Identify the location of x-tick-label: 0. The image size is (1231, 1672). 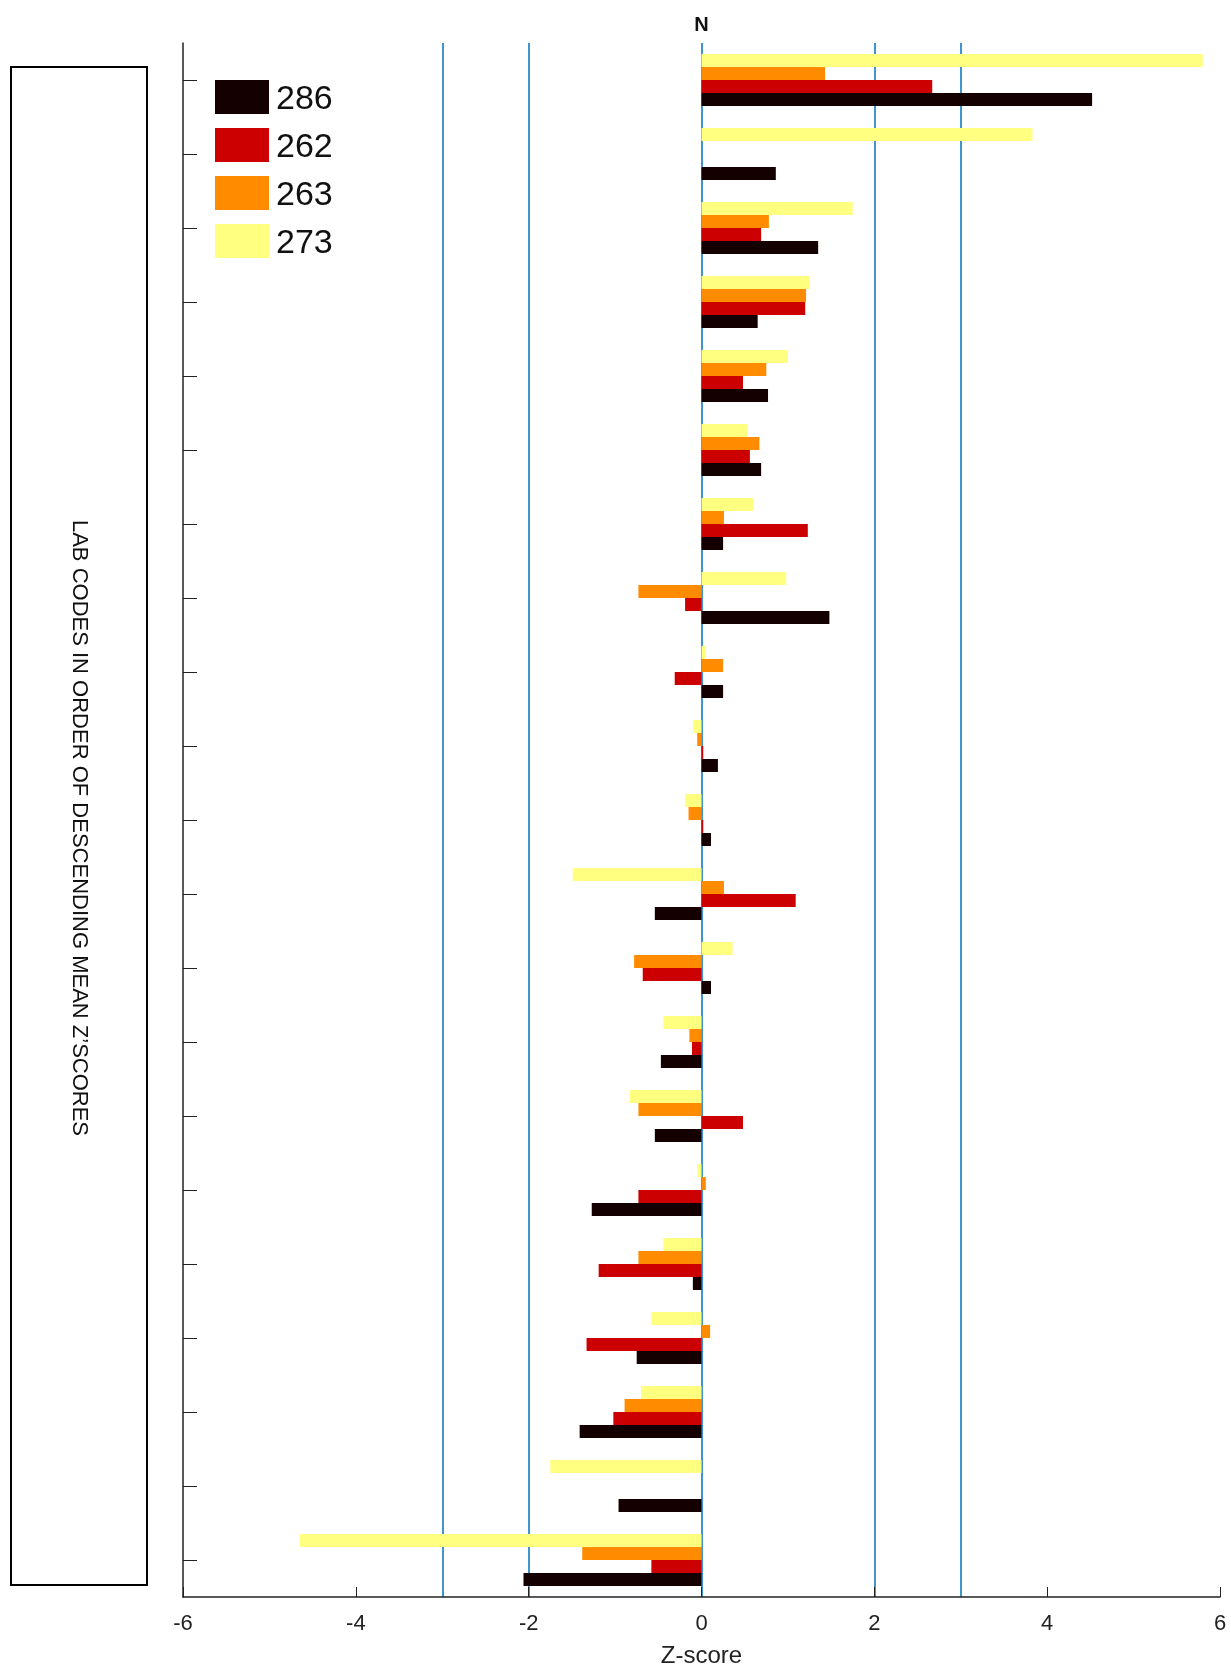
(701, 1622).